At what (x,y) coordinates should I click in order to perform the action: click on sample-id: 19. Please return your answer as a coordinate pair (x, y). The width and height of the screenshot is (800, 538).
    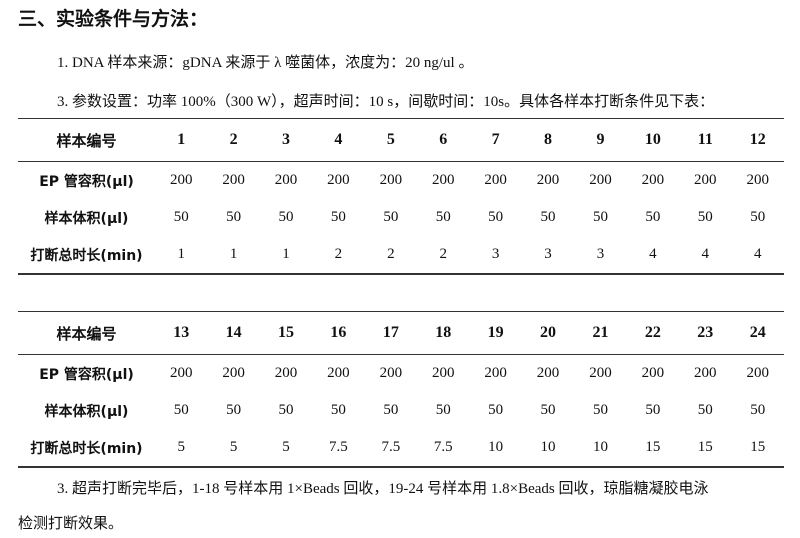
    Looking at the image, I should click on (495, 333).